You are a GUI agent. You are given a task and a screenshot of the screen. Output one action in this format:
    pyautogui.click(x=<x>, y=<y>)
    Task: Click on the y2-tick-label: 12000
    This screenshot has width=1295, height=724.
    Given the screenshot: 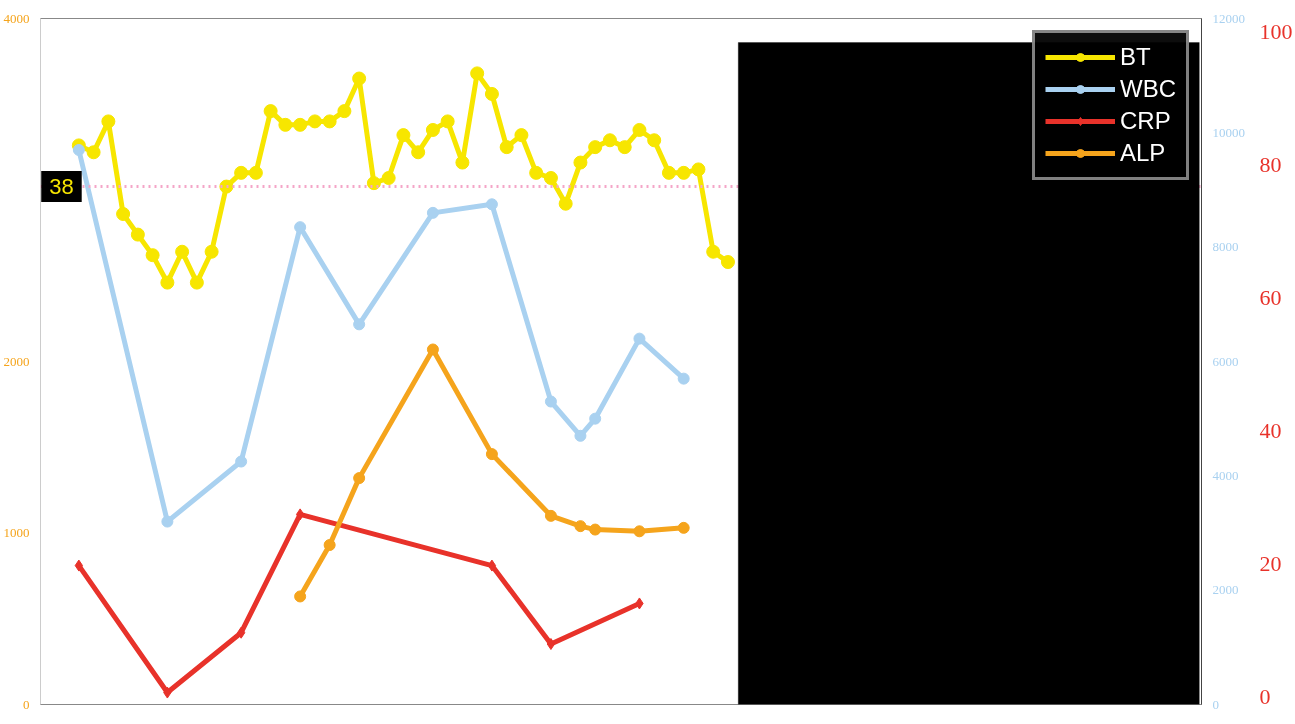 What is the action you would take?
    pyautogui.click(x=1228, y=18)
    